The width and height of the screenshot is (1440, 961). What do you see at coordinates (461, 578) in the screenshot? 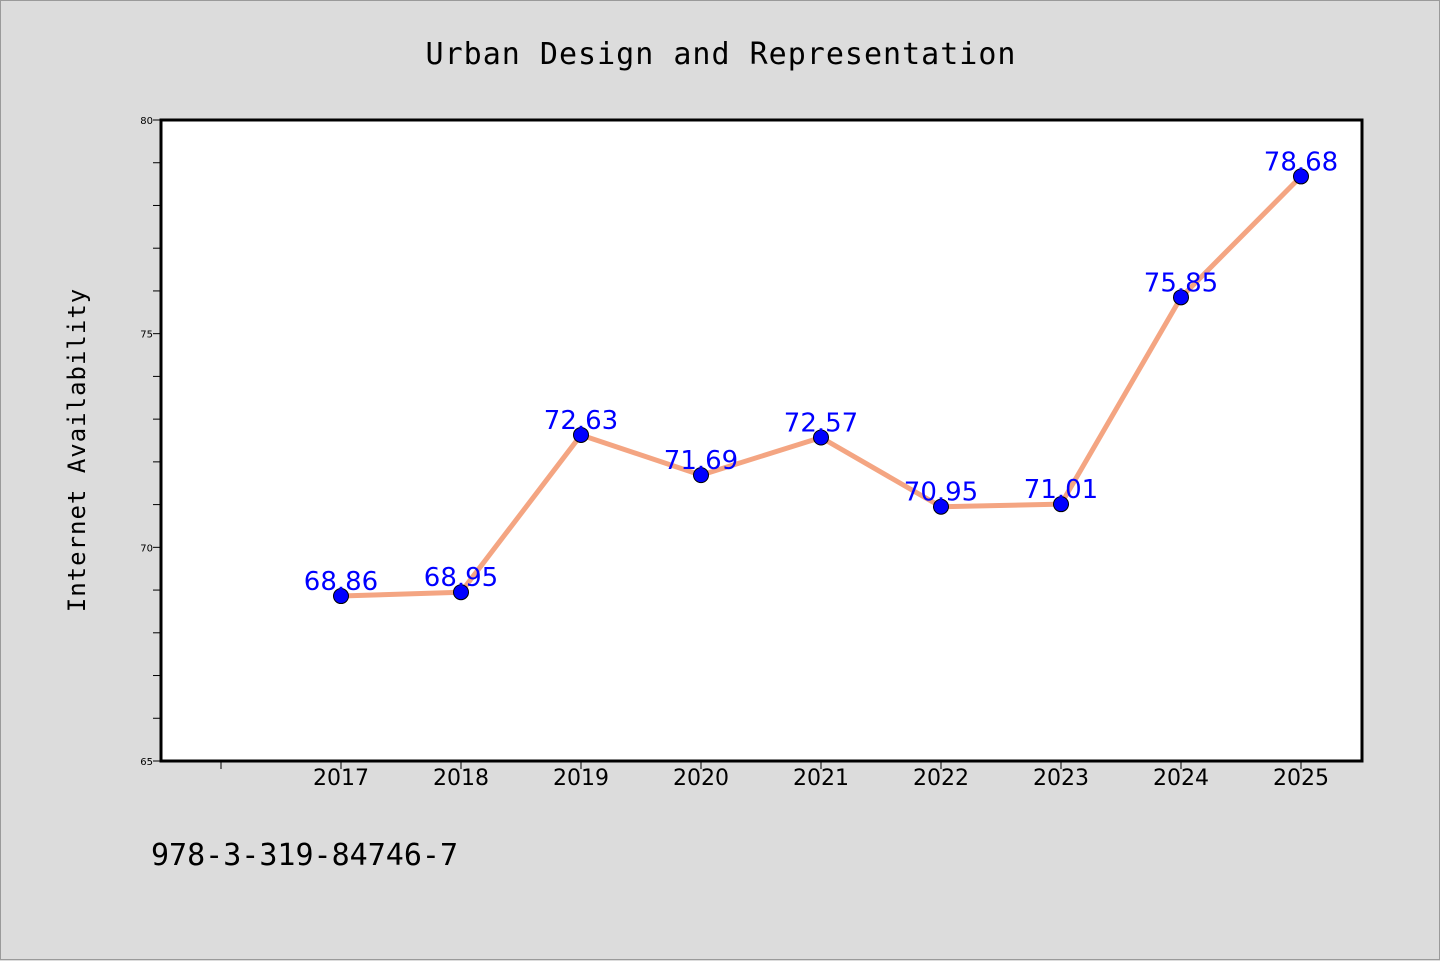
I see `data-label: 68.95` at bounding box center [461, 578].